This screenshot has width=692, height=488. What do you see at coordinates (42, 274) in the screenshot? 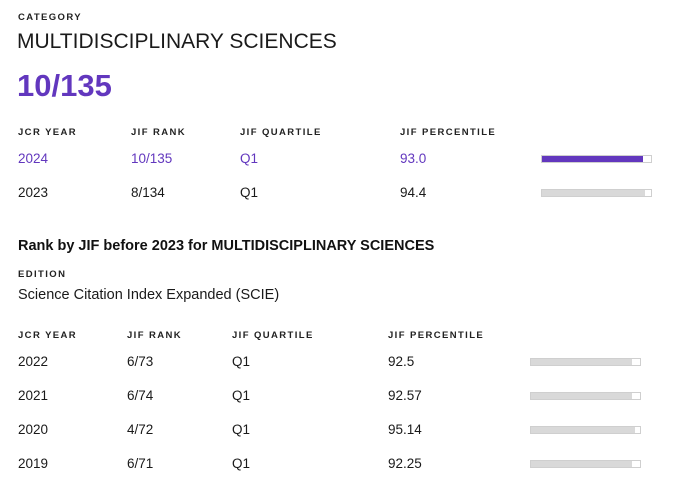
I see `edition-label: EDITION` at bounding box center [42, 274].